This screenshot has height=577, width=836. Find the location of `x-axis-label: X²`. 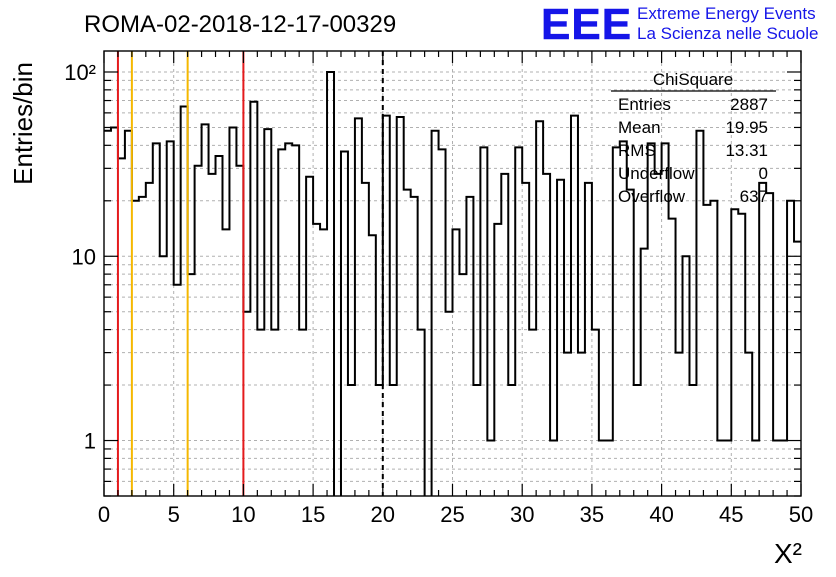

x-axis-label: X² is located at coordinates (788, 553).